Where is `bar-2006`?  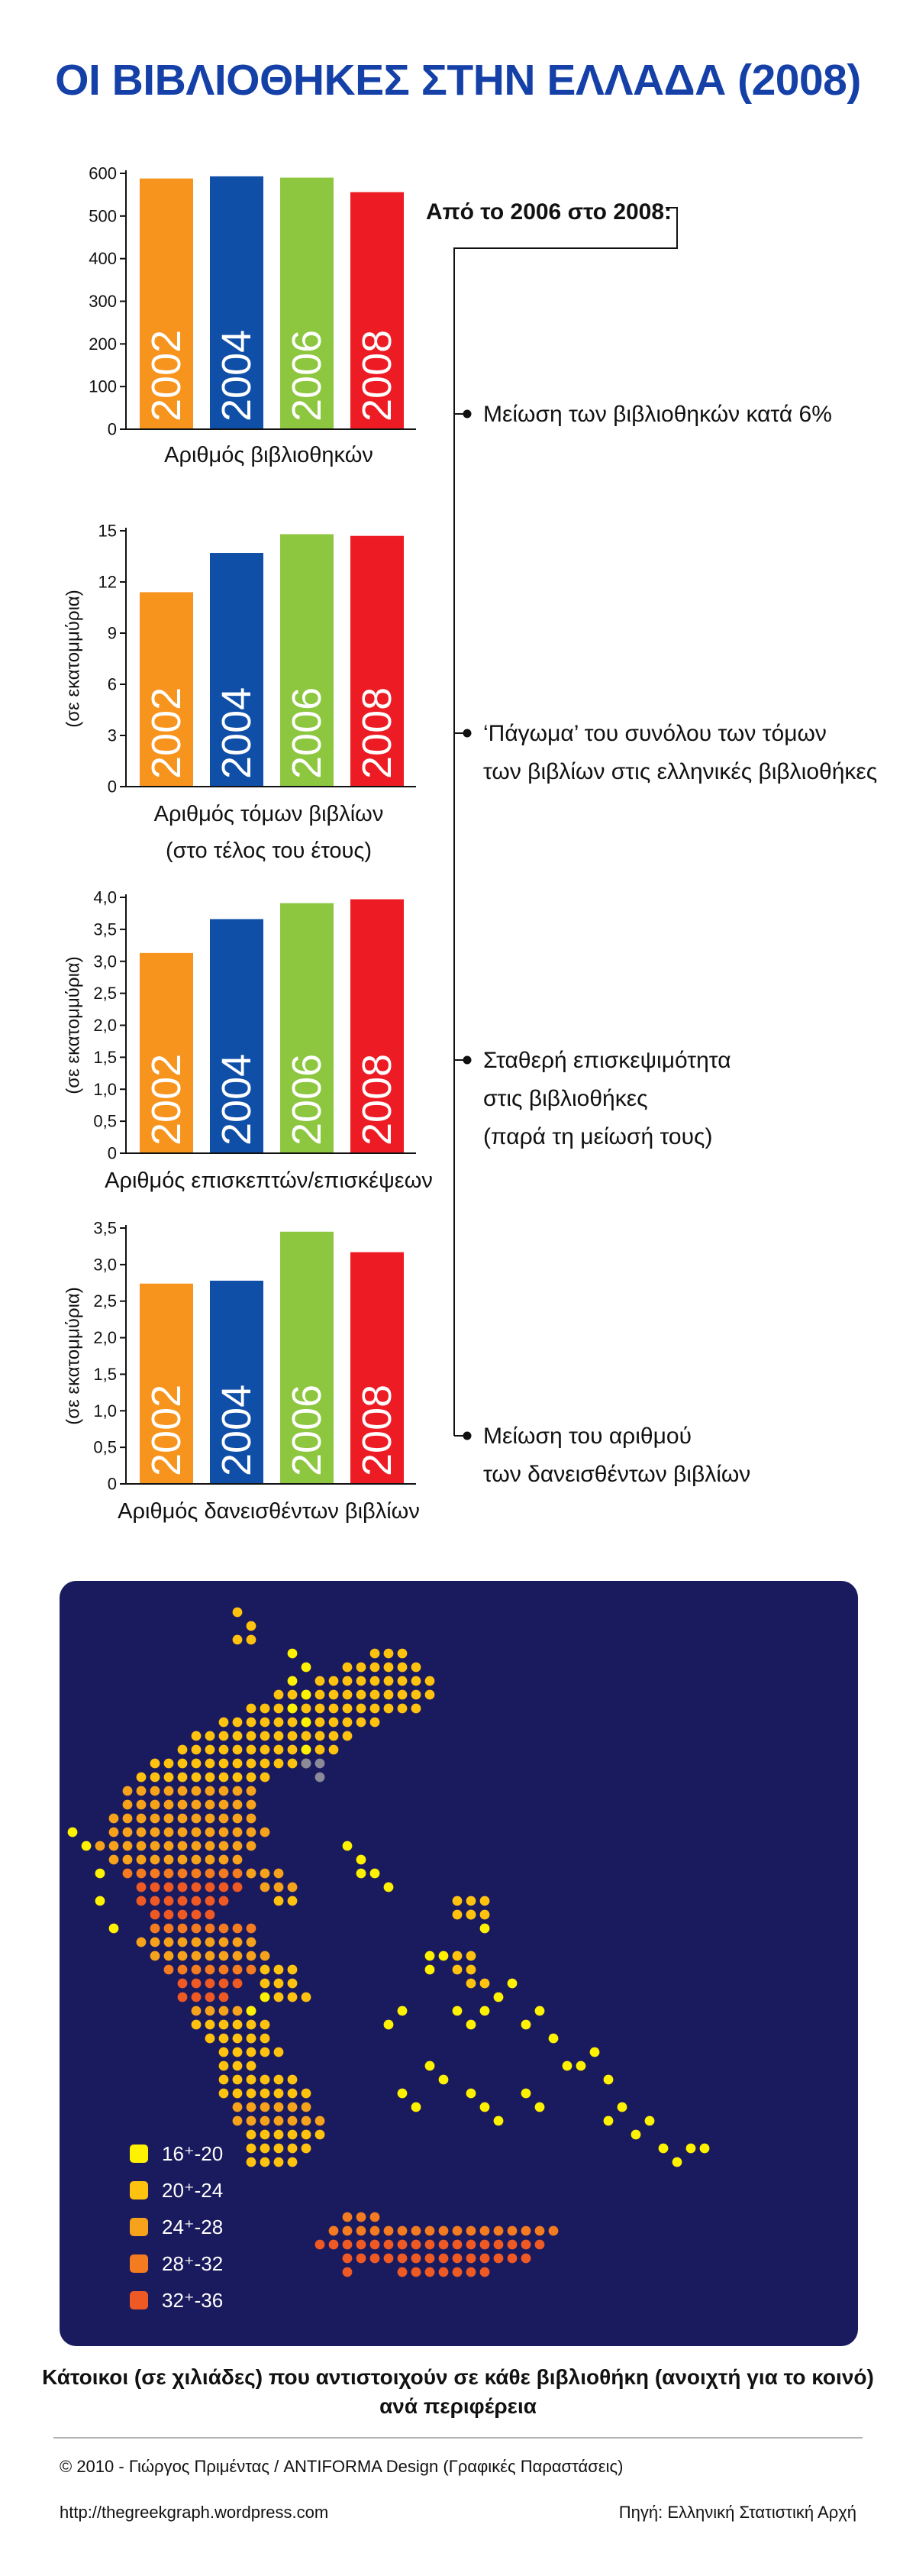
bar-2006 is located at coordinates (307, 303).